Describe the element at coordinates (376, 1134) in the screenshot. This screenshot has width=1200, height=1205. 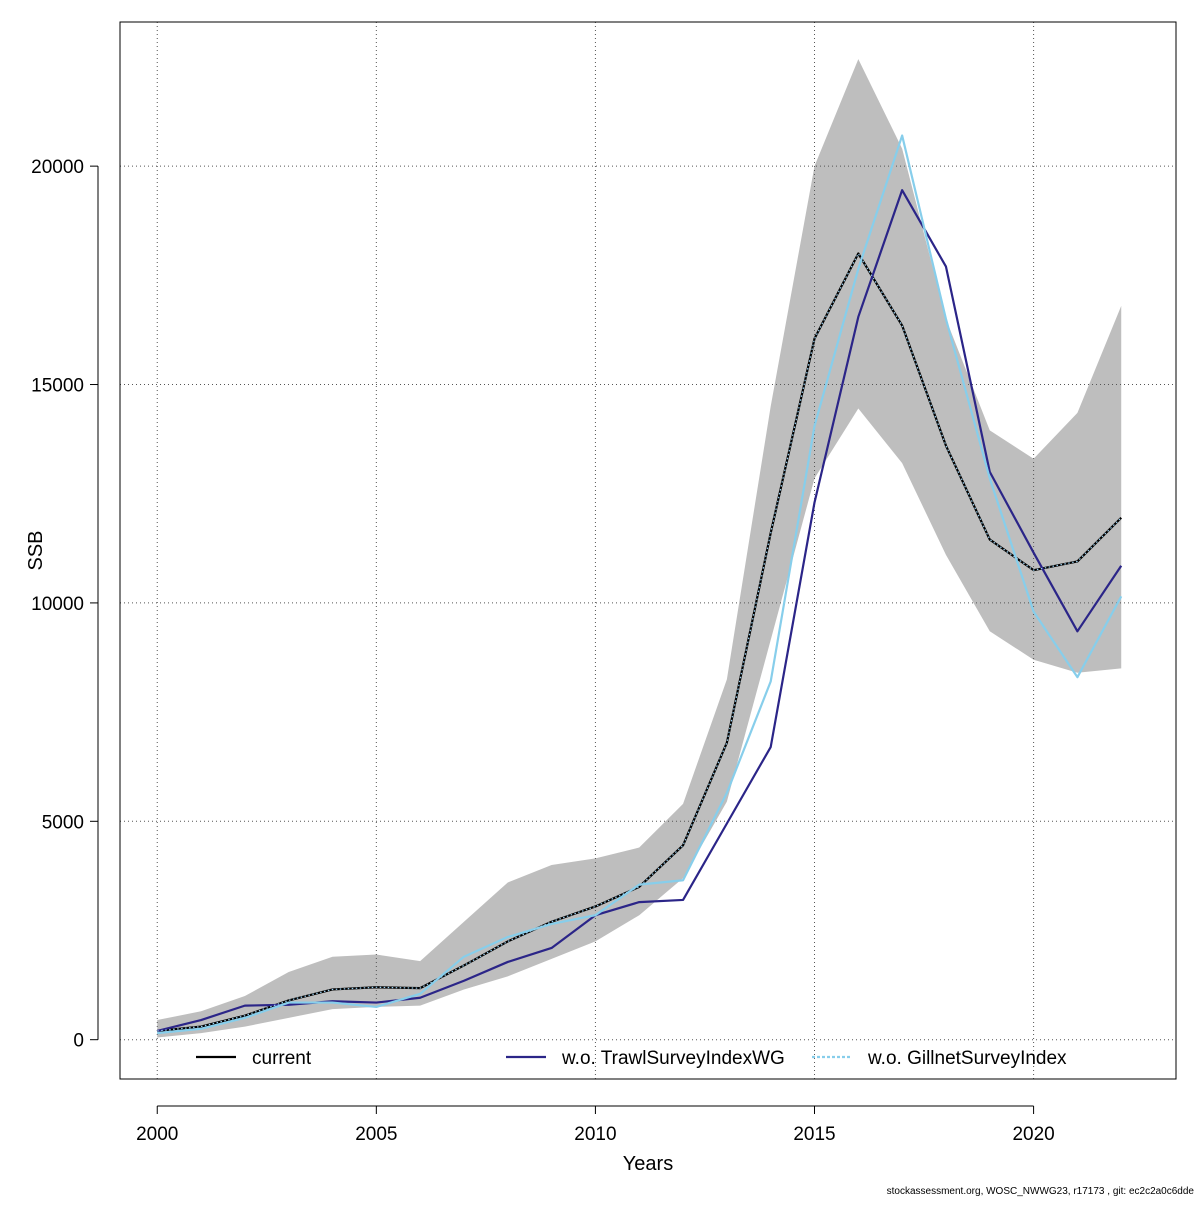
I see `x-tick-label-2005: 2005` at that location.